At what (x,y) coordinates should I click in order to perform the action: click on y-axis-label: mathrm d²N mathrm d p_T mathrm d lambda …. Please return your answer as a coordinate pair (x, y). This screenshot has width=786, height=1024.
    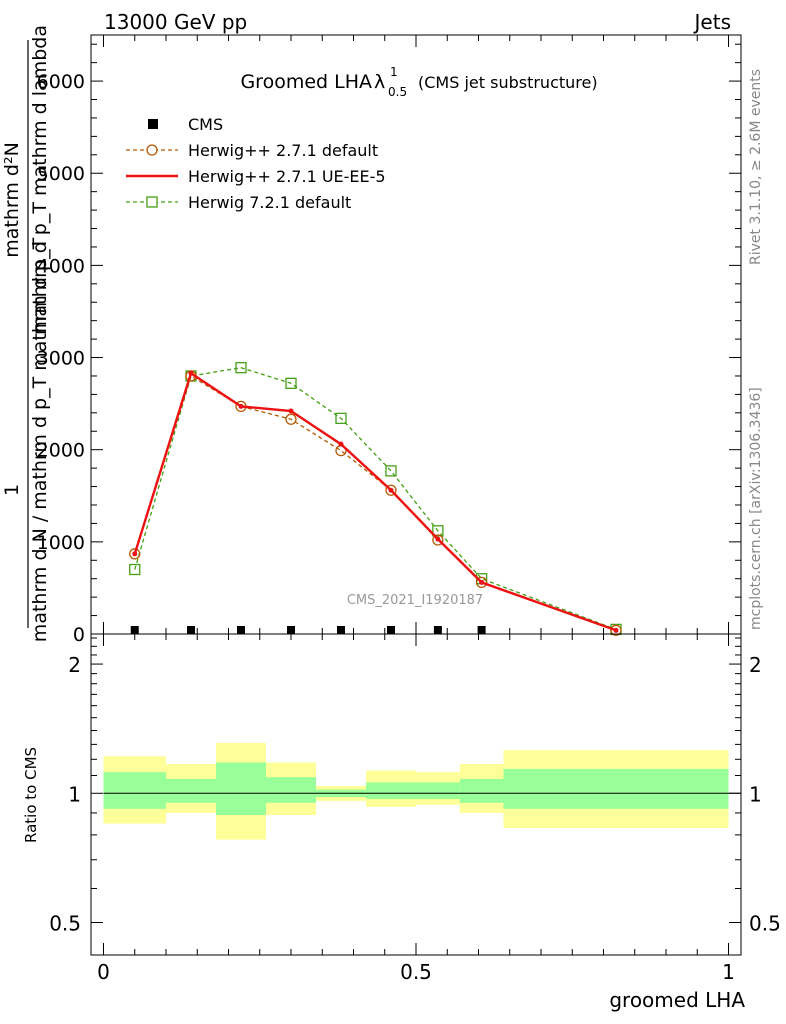
    Looking at the image, I should click on (26, 333).